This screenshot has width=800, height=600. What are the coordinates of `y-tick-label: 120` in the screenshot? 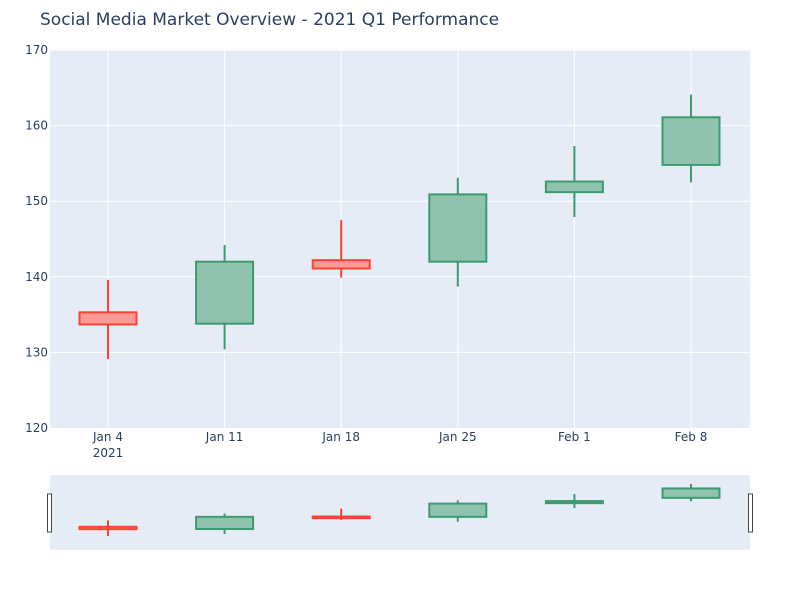 It's located at (36, 428).